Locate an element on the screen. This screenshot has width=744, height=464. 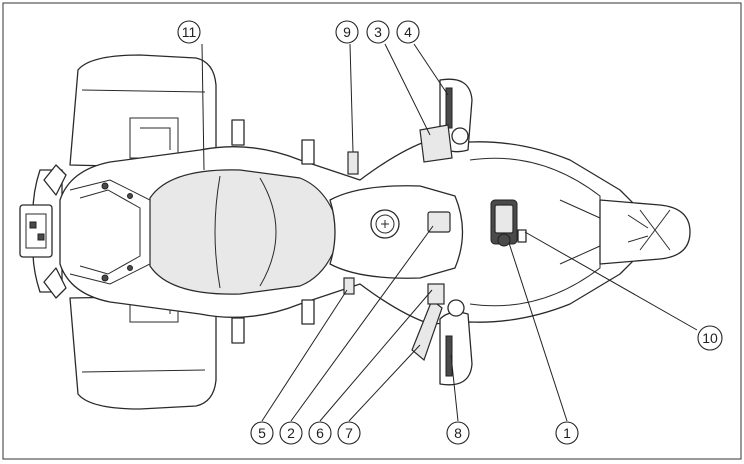
callout-3: 3 is located at coordinates (378, 32).